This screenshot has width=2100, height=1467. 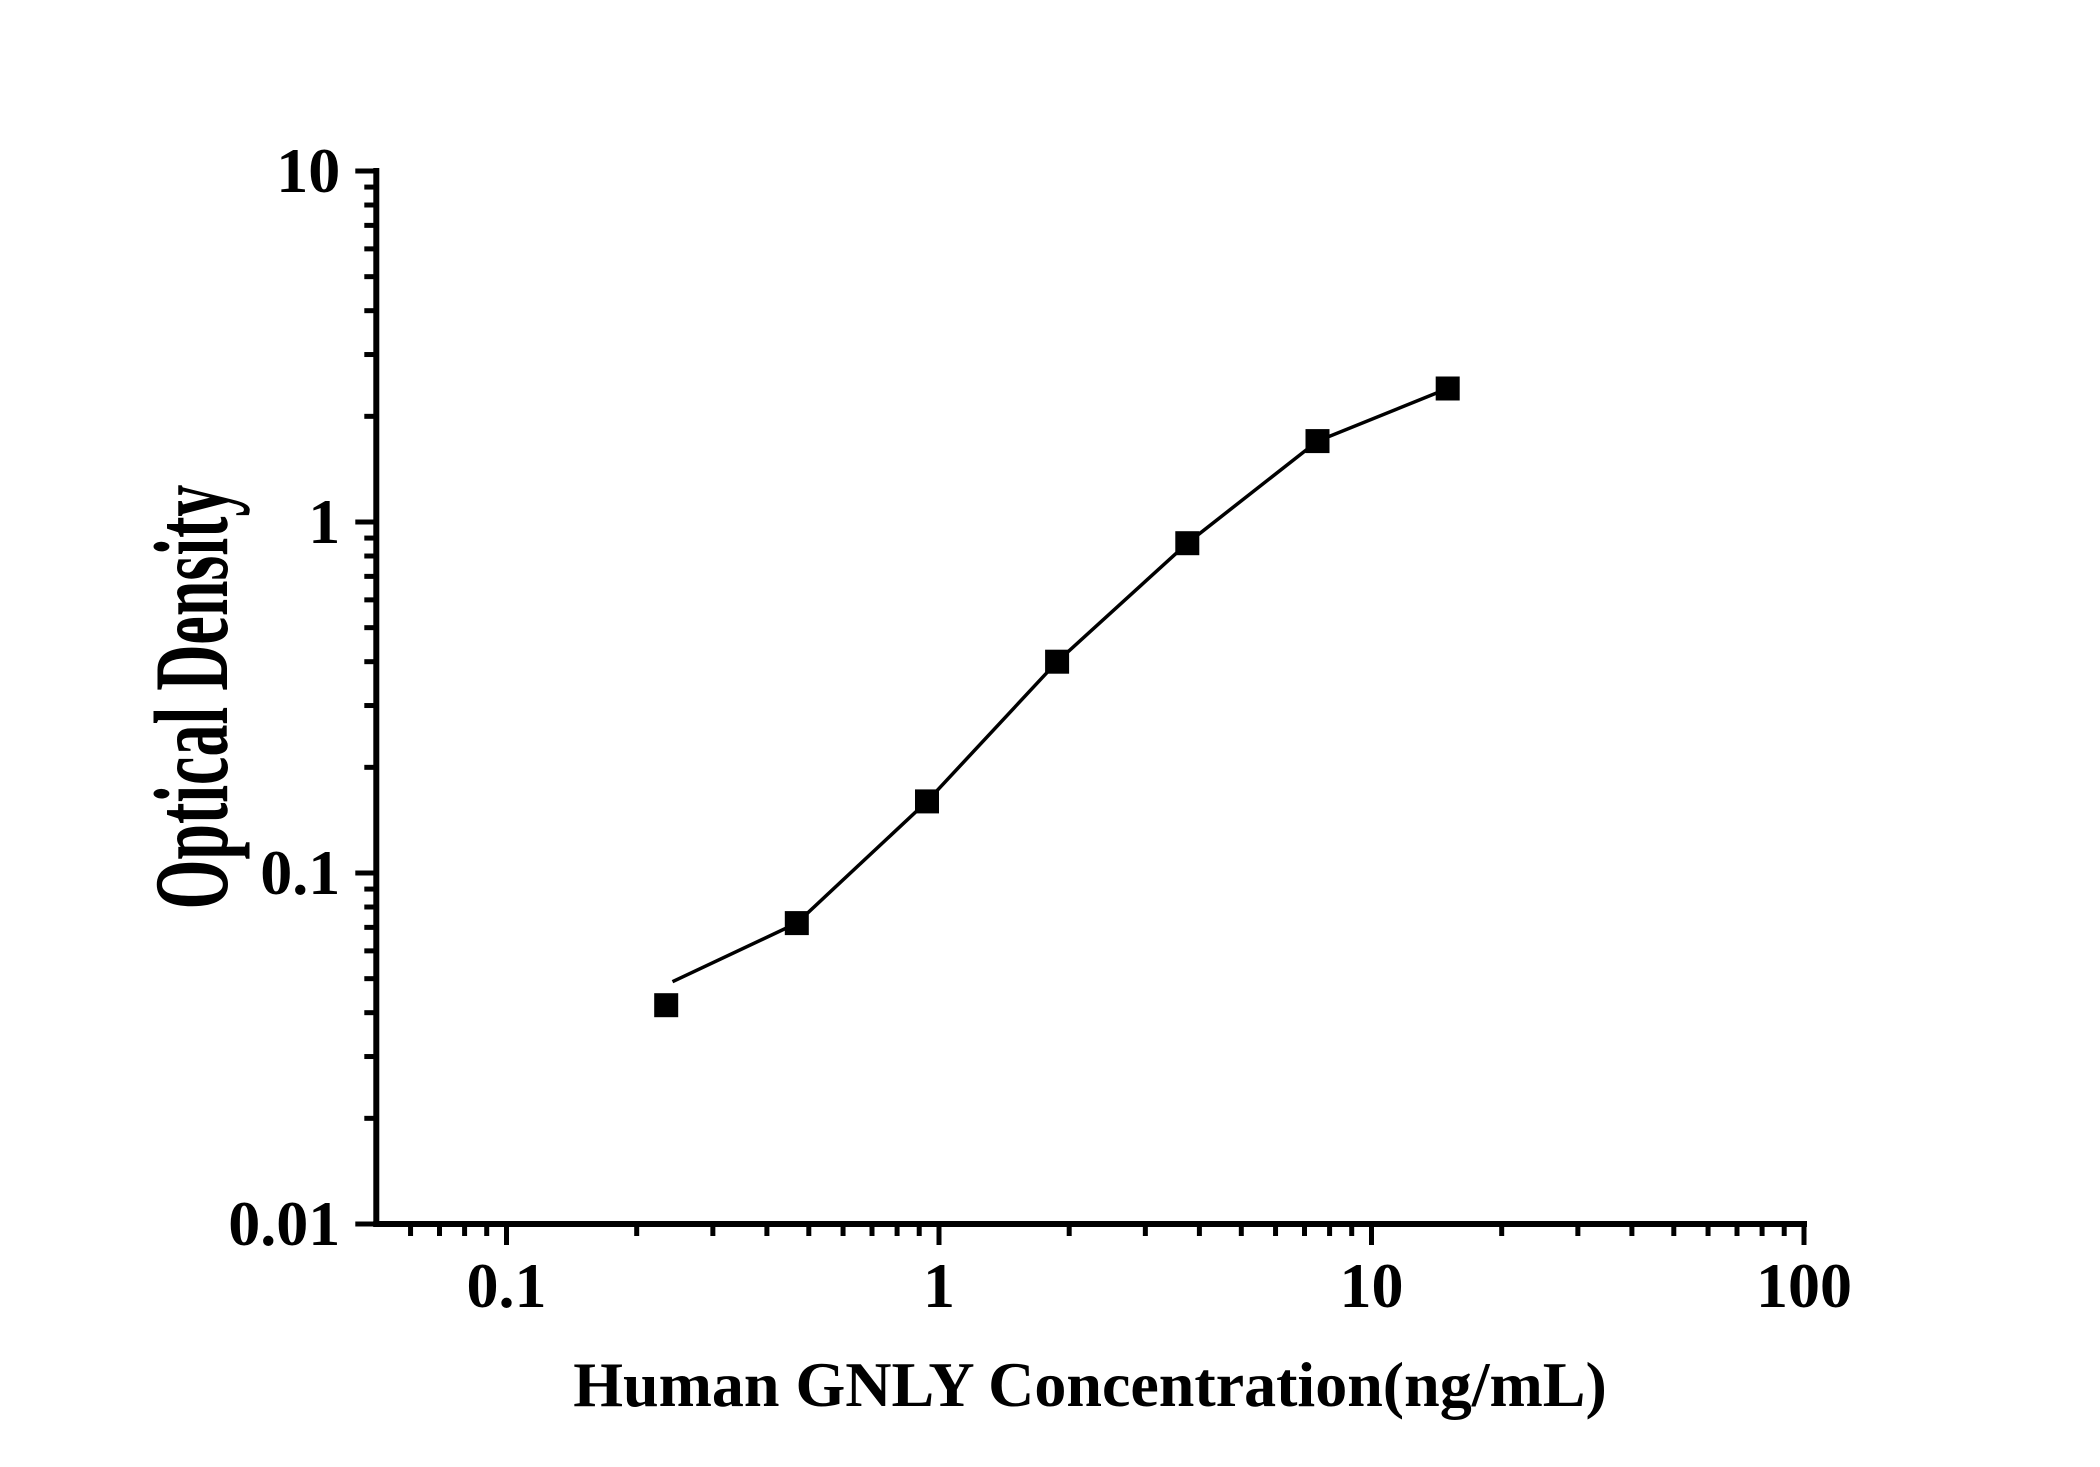 I want to click on y-tick-label: 1, so click(x=324, y=521).